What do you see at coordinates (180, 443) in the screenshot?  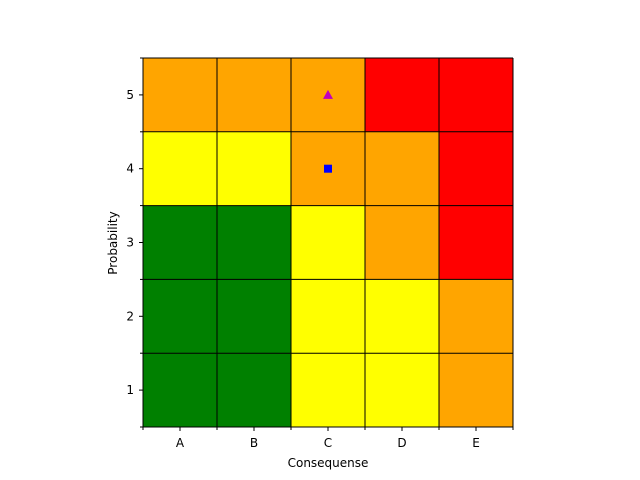 I see `x-tick-label: A` at bounding box center [180, 443].